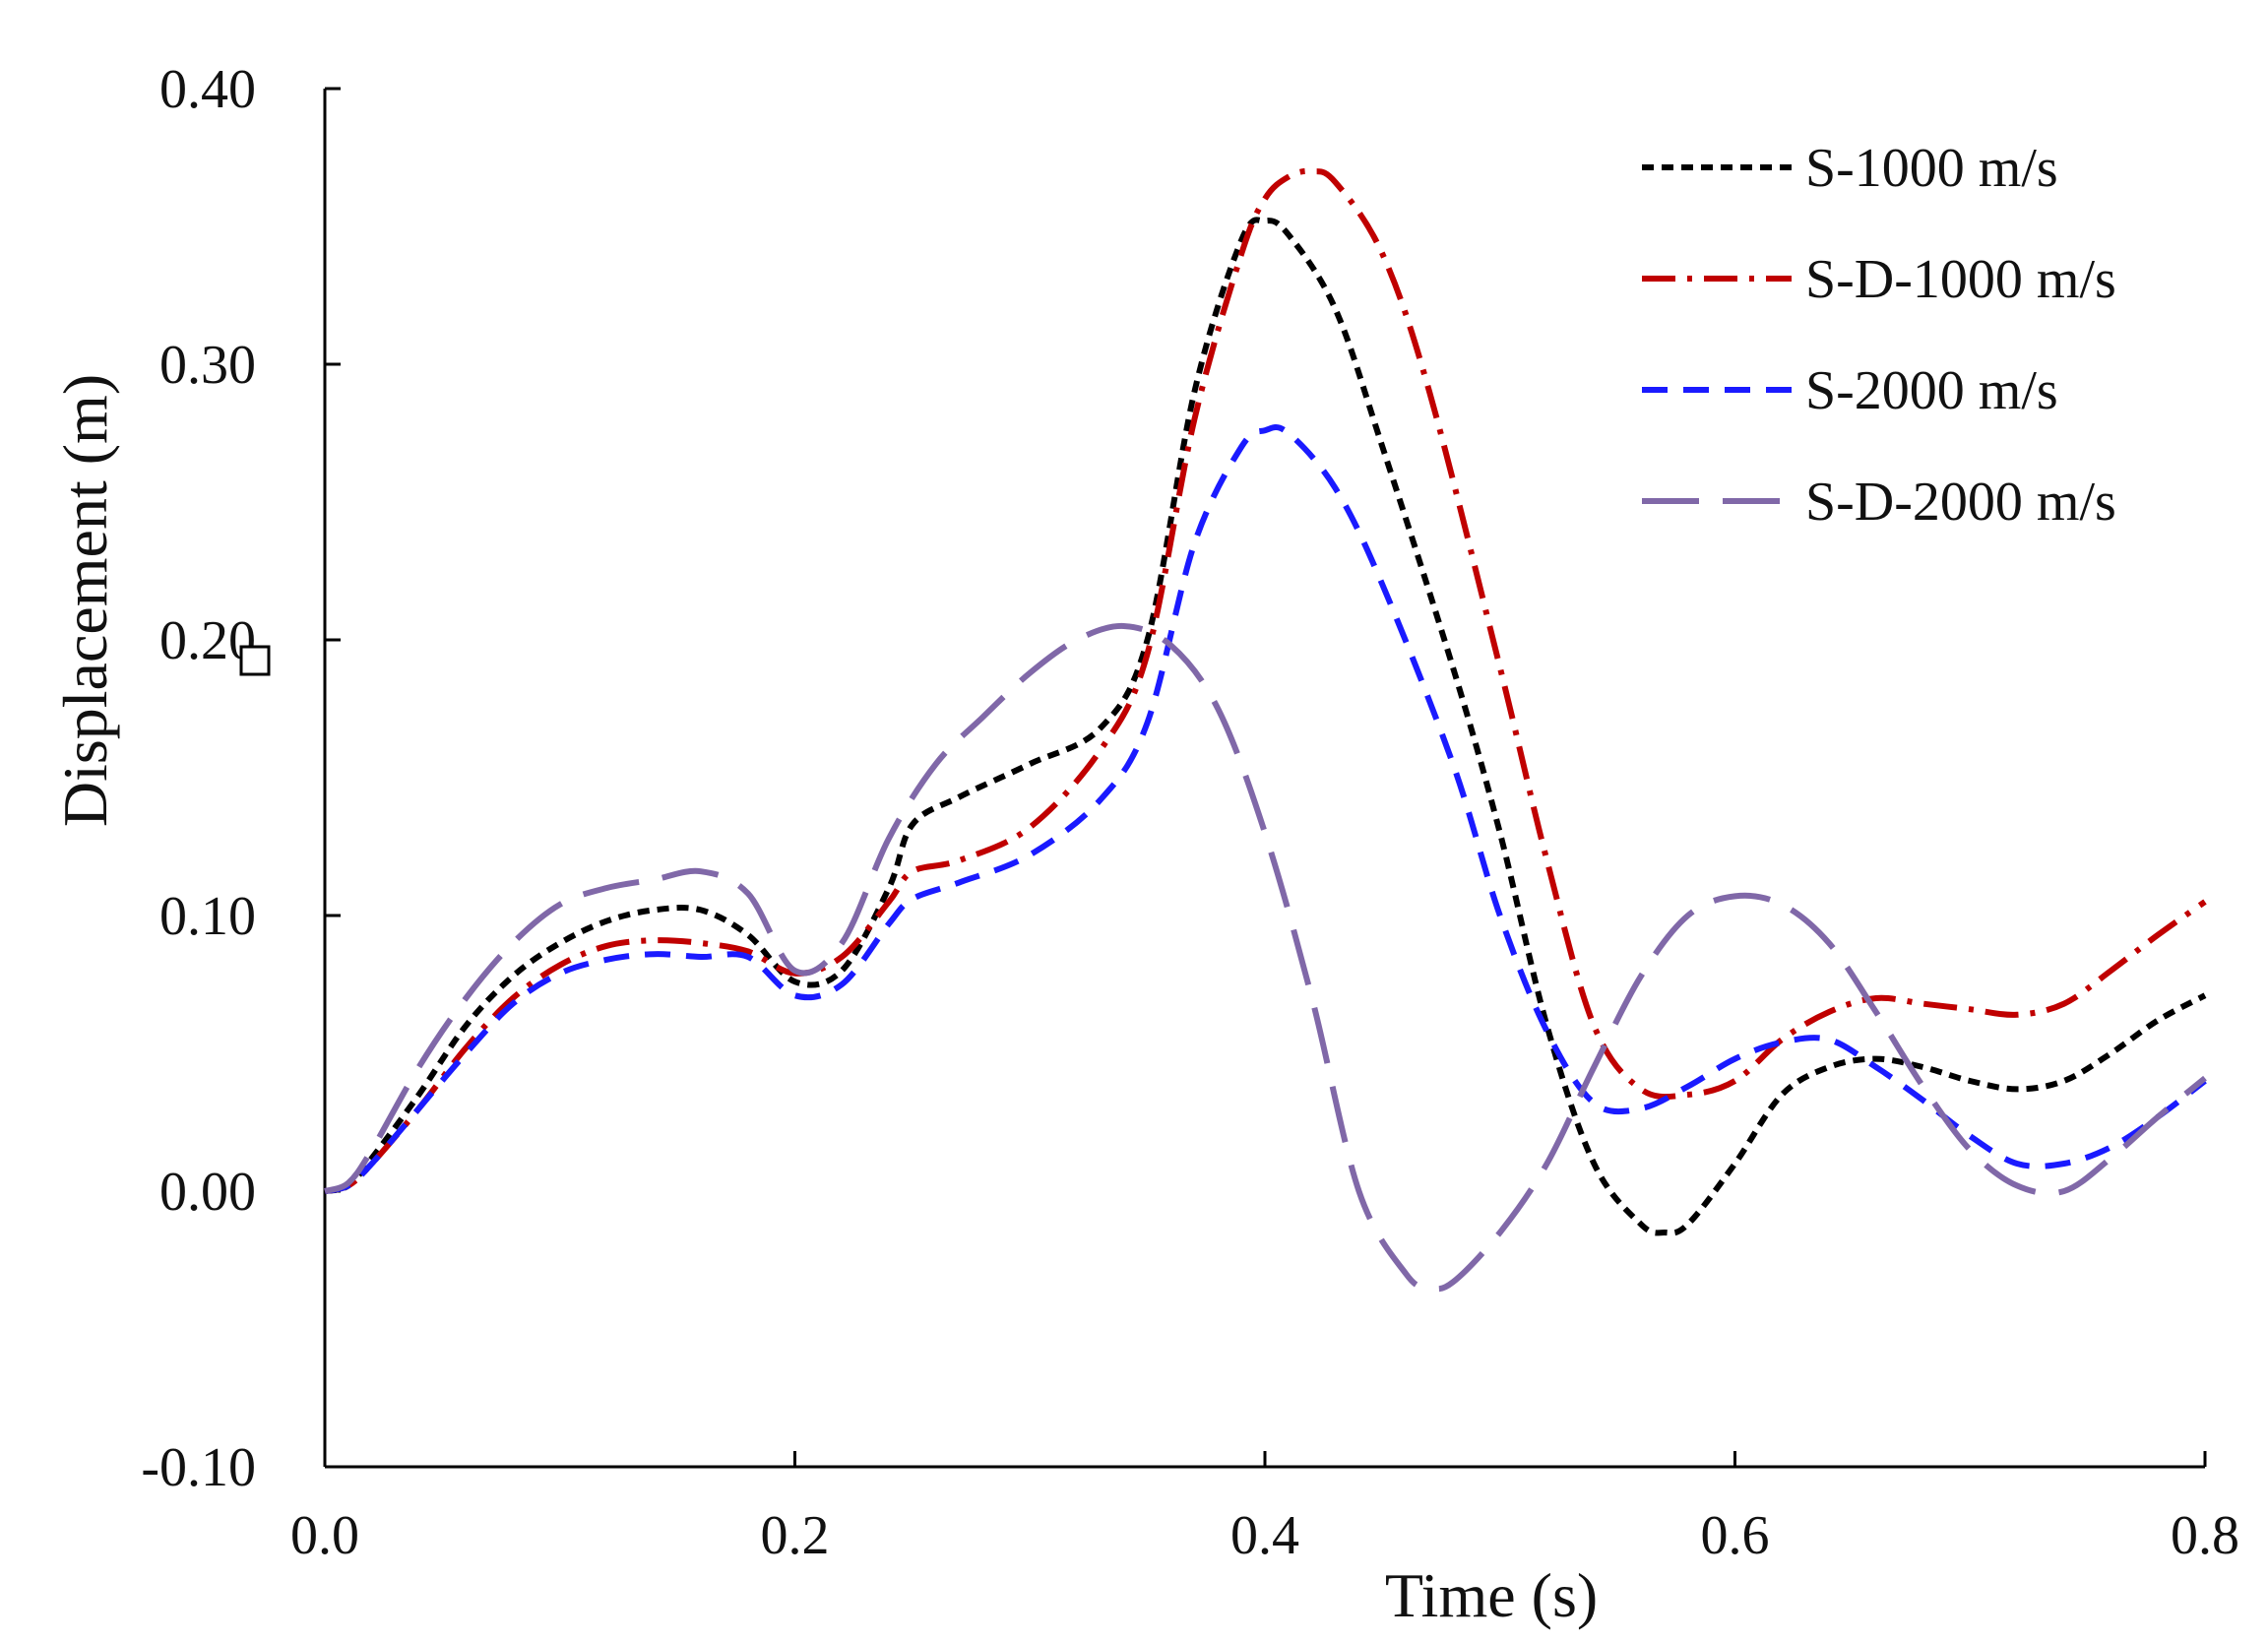 The width and height of the screenshot is (2268, 1643). What do you see at coordinates (198, 1467) in the screenshot?
I see `y-tick-label: -0.10` at bounding box center [198, 1467].